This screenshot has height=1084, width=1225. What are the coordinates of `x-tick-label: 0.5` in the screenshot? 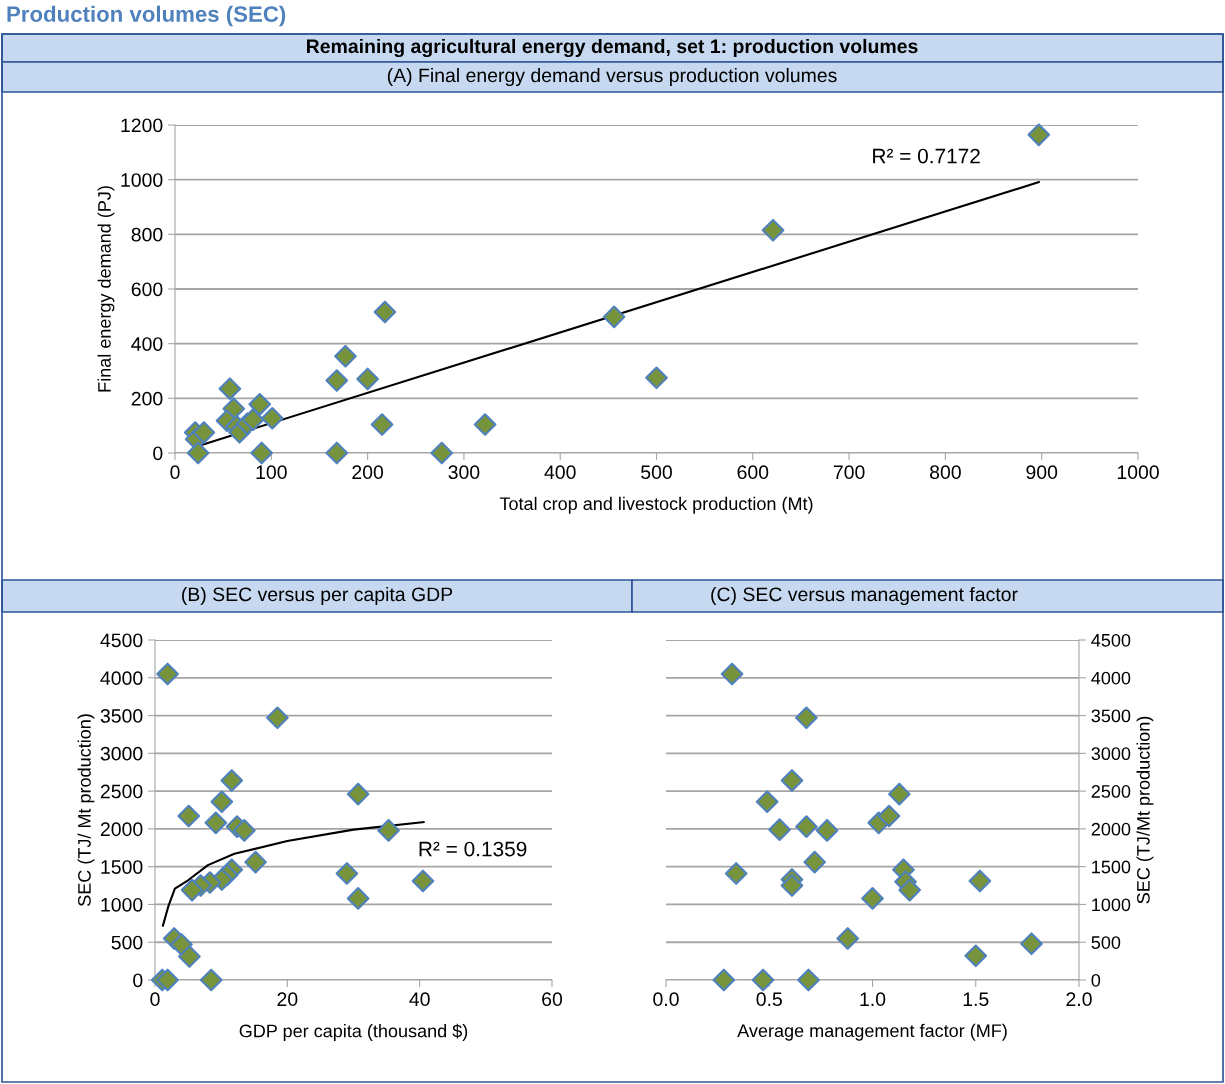 It's located at (769, 999).